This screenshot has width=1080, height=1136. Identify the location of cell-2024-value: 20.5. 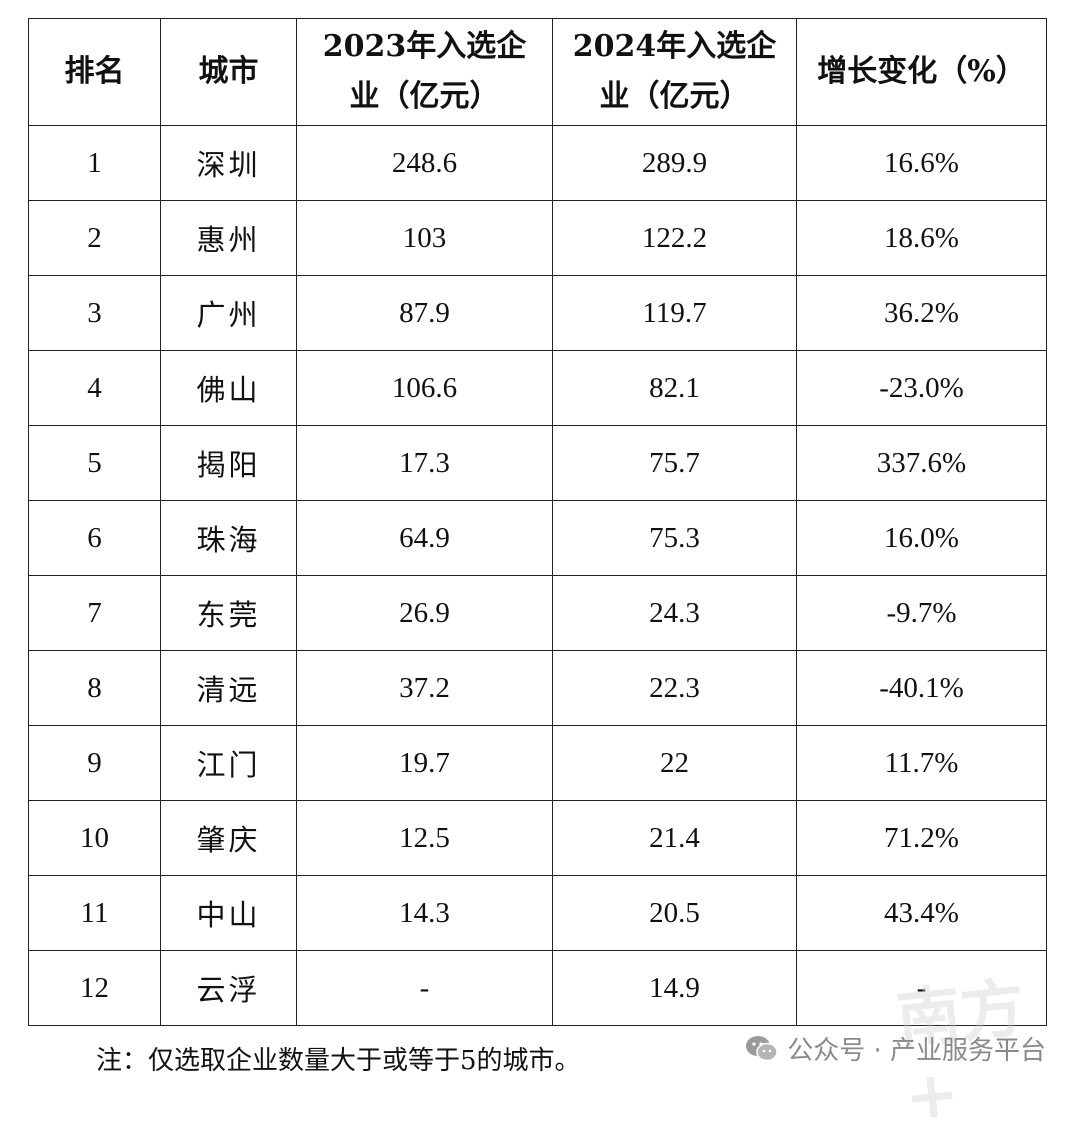
(674, 913).